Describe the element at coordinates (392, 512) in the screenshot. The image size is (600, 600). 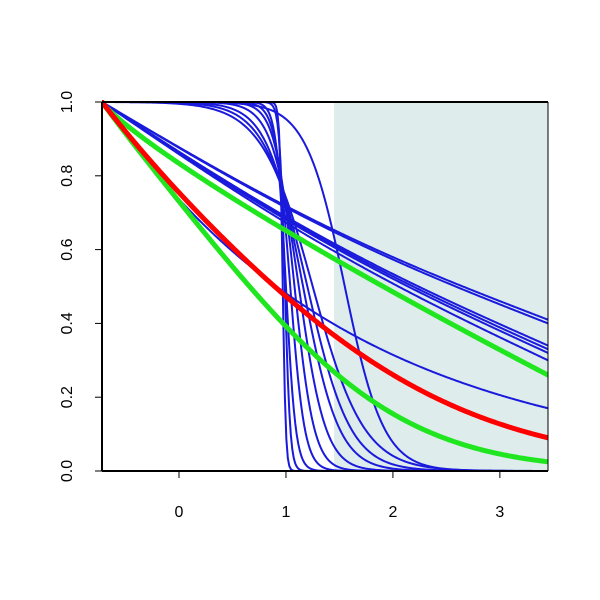
I see `x-tick-label: 2` at that location.